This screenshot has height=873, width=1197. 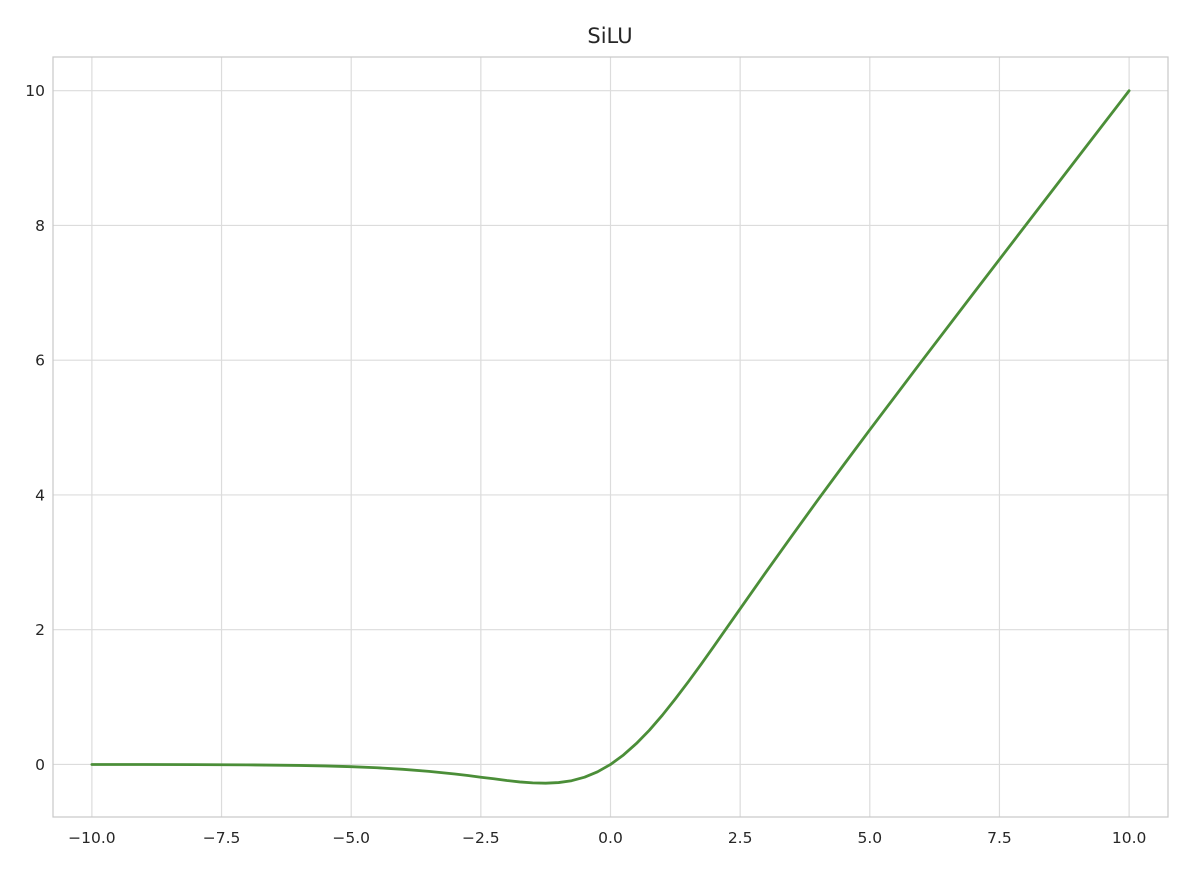 I want to click on y-tick-label: 4, so click(x=40, y=495).